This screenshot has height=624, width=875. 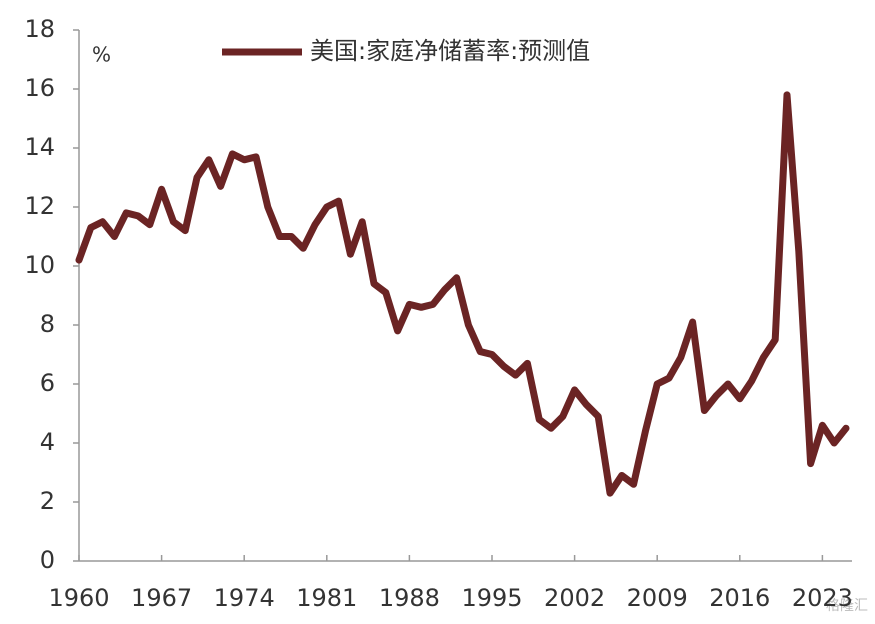 What do you see at coordinates (101, 55) in the screenshot?
I see `y-unit-label: %` at bounding box center [101, 55].